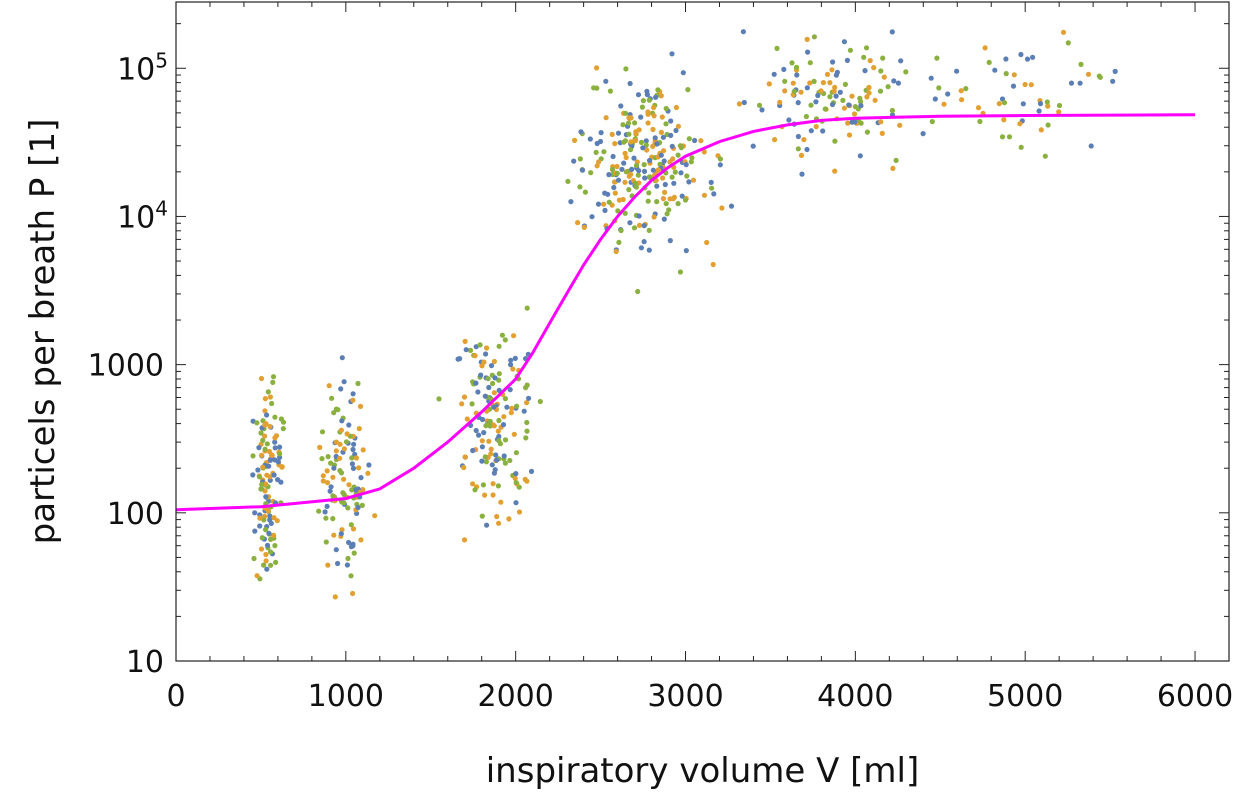 This screenshot has height=794, width=1250. Describe the element at coordinates (515, 696) in the screenshot. I see `x-tick-label: 2000` at that location.